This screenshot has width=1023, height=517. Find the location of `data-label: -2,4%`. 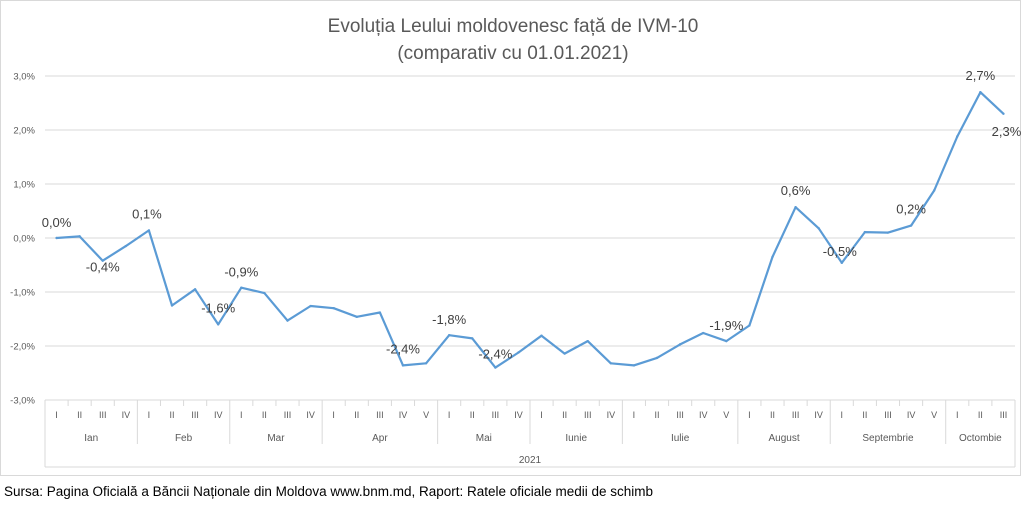

data-label: -2,4% is located at coordinates (403, 348).